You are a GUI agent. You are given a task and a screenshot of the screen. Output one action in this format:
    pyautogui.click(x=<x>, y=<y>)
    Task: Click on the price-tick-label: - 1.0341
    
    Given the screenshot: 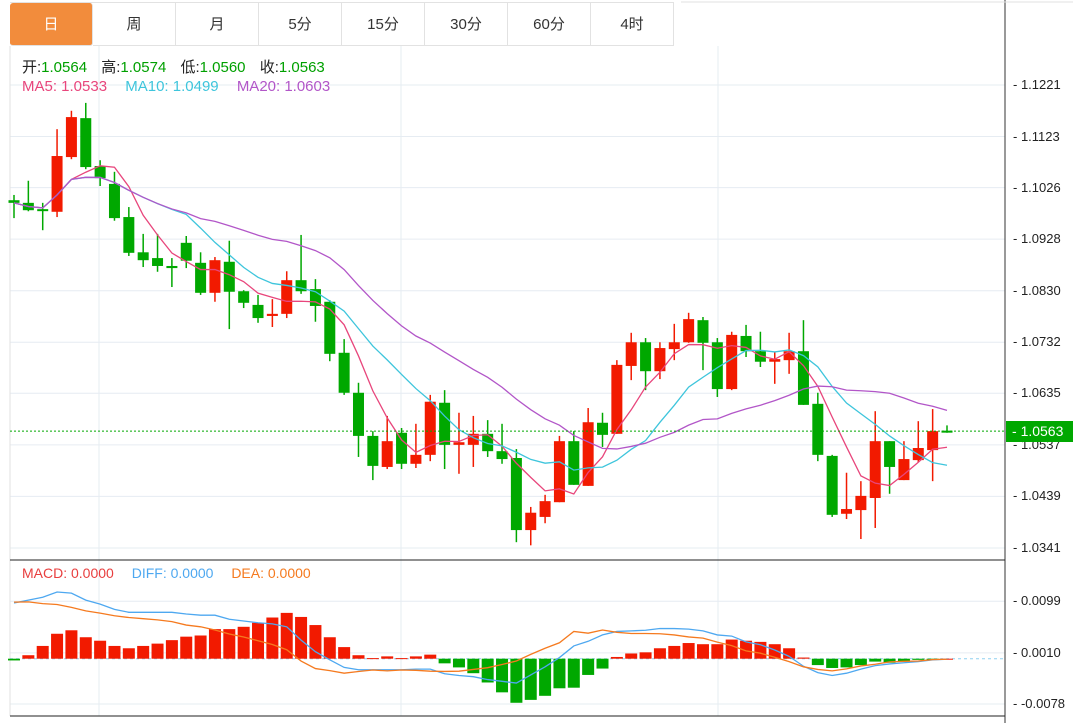 What is the action you would take?
    pyautogui.click(x=1037, y=547)
    